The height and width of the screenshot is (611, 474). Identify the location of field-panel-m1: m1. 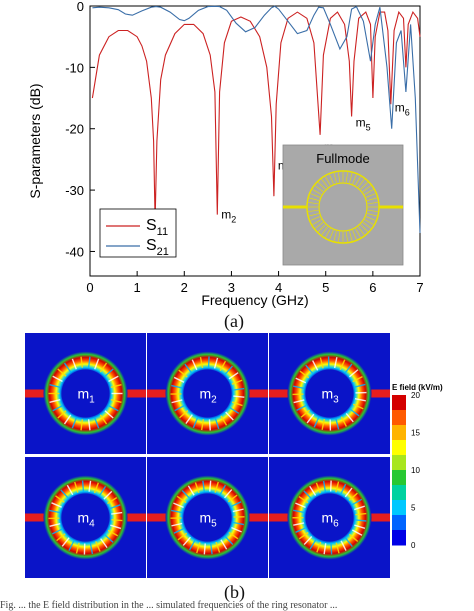
(85, 393).